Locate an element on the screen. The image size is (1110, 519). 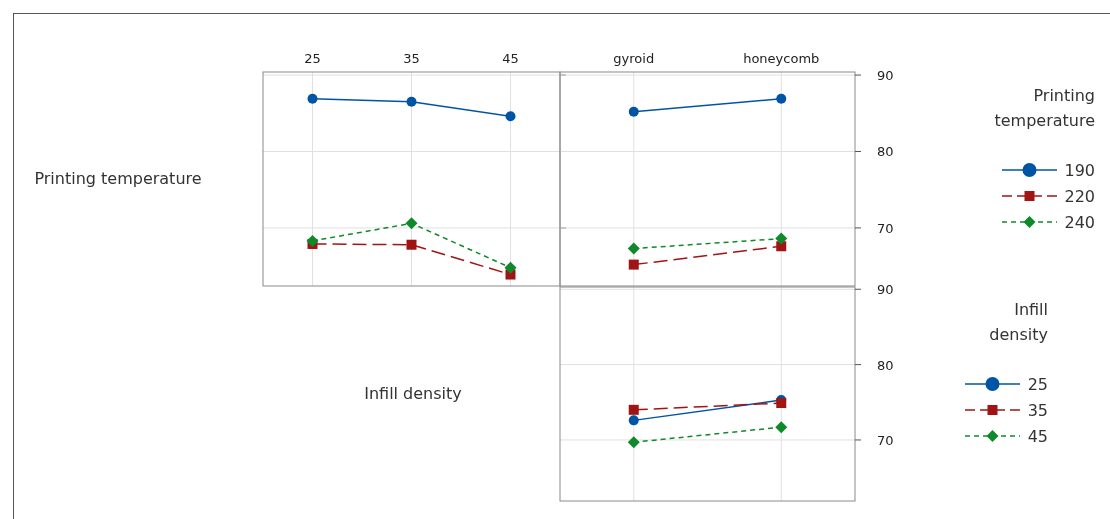
x-tick-label: honeycomb is located at coordinates (781, 58).